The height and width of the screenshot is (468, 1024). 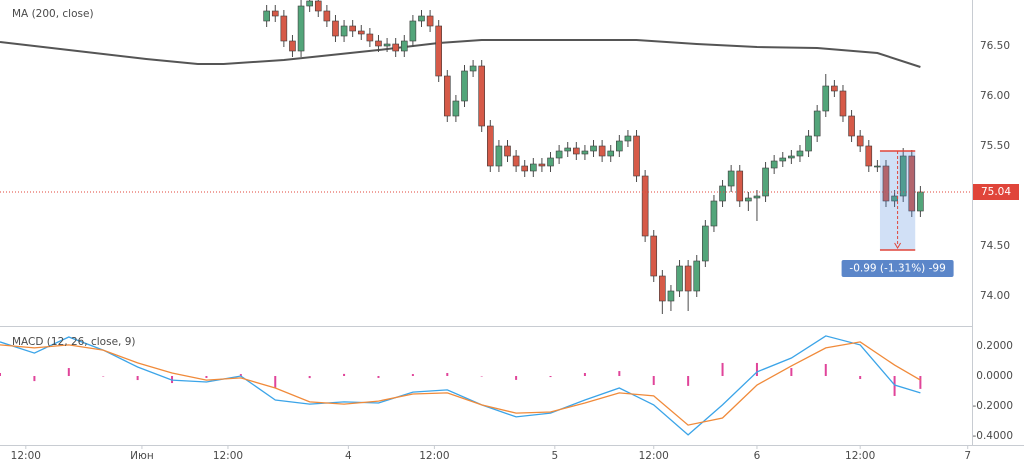 I want to click on y-tick-label: 76.50, so click(x=995, y=46).